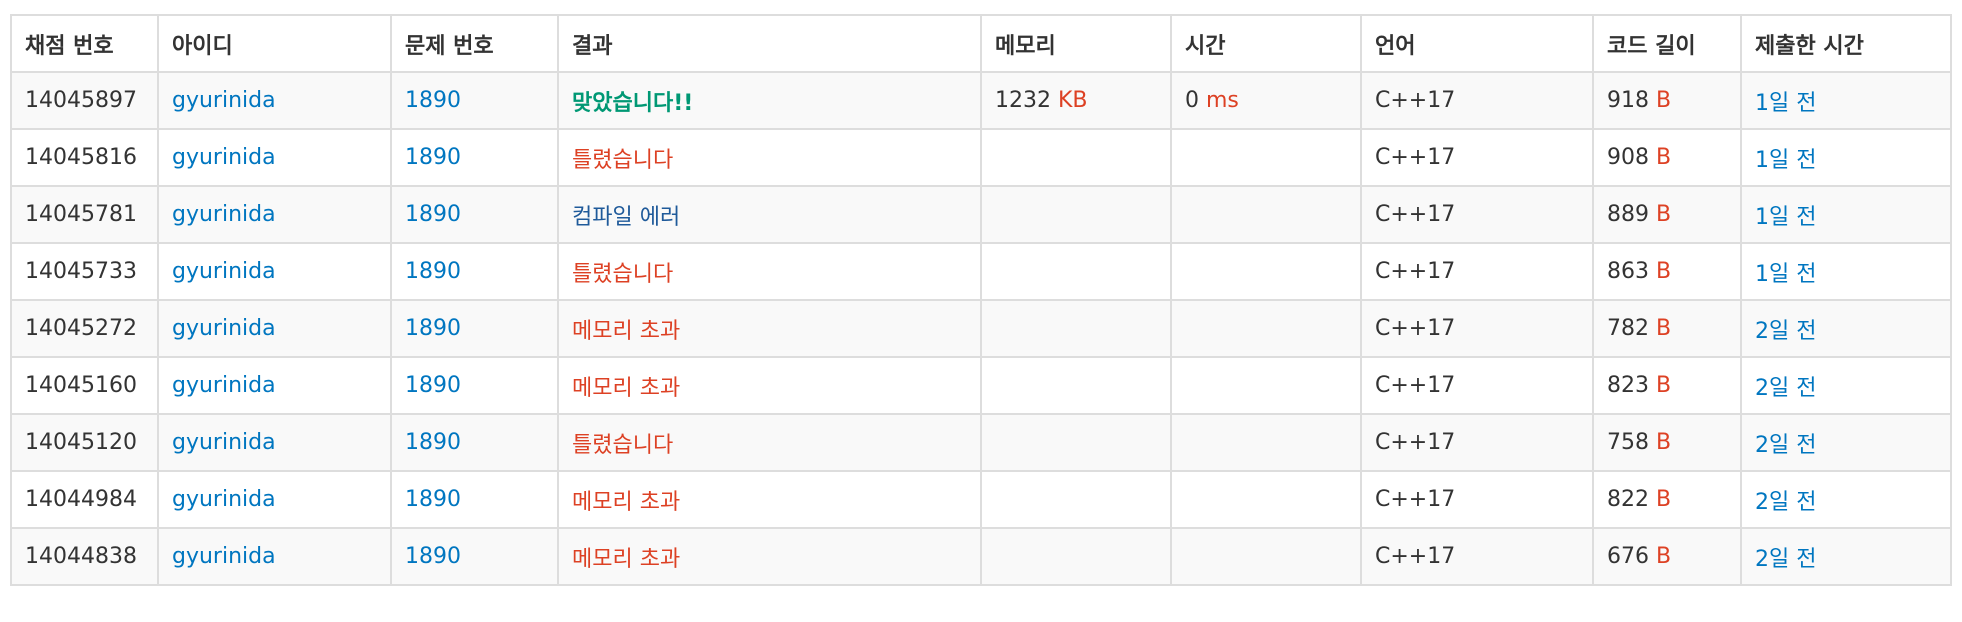 Image resolution: width=1962 pixels, height=622 pixels. Describe the element at coordinates (1628, 442) in the screenshot. I see `code-length-value: 758` at that location.